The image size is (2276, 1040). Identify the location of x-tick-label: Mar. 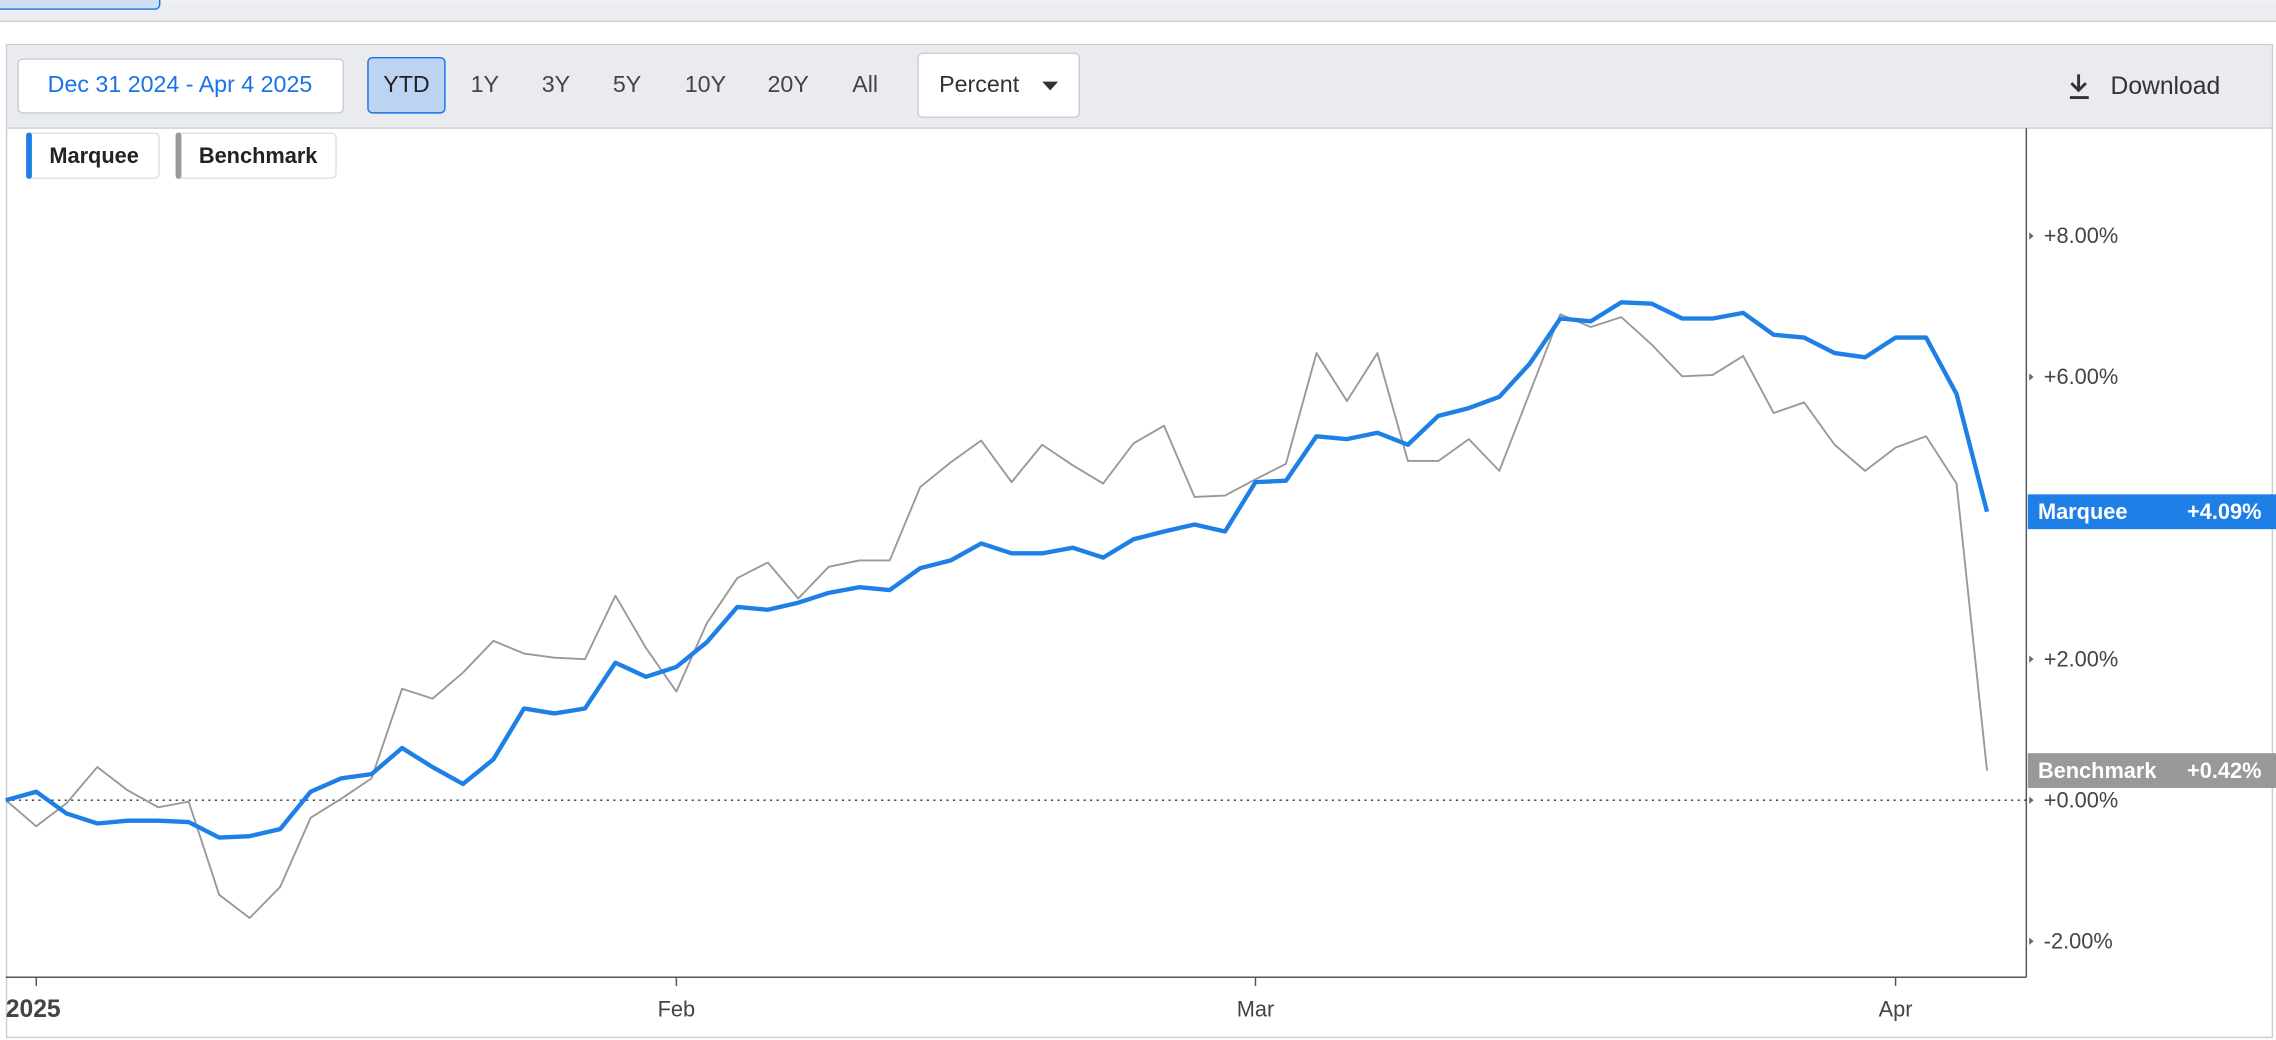
(1255, 1008).